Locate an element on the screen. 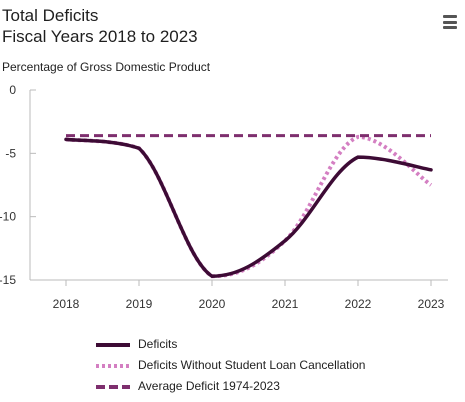  y-tick-label: 0 is located at coordinates (12, 90).